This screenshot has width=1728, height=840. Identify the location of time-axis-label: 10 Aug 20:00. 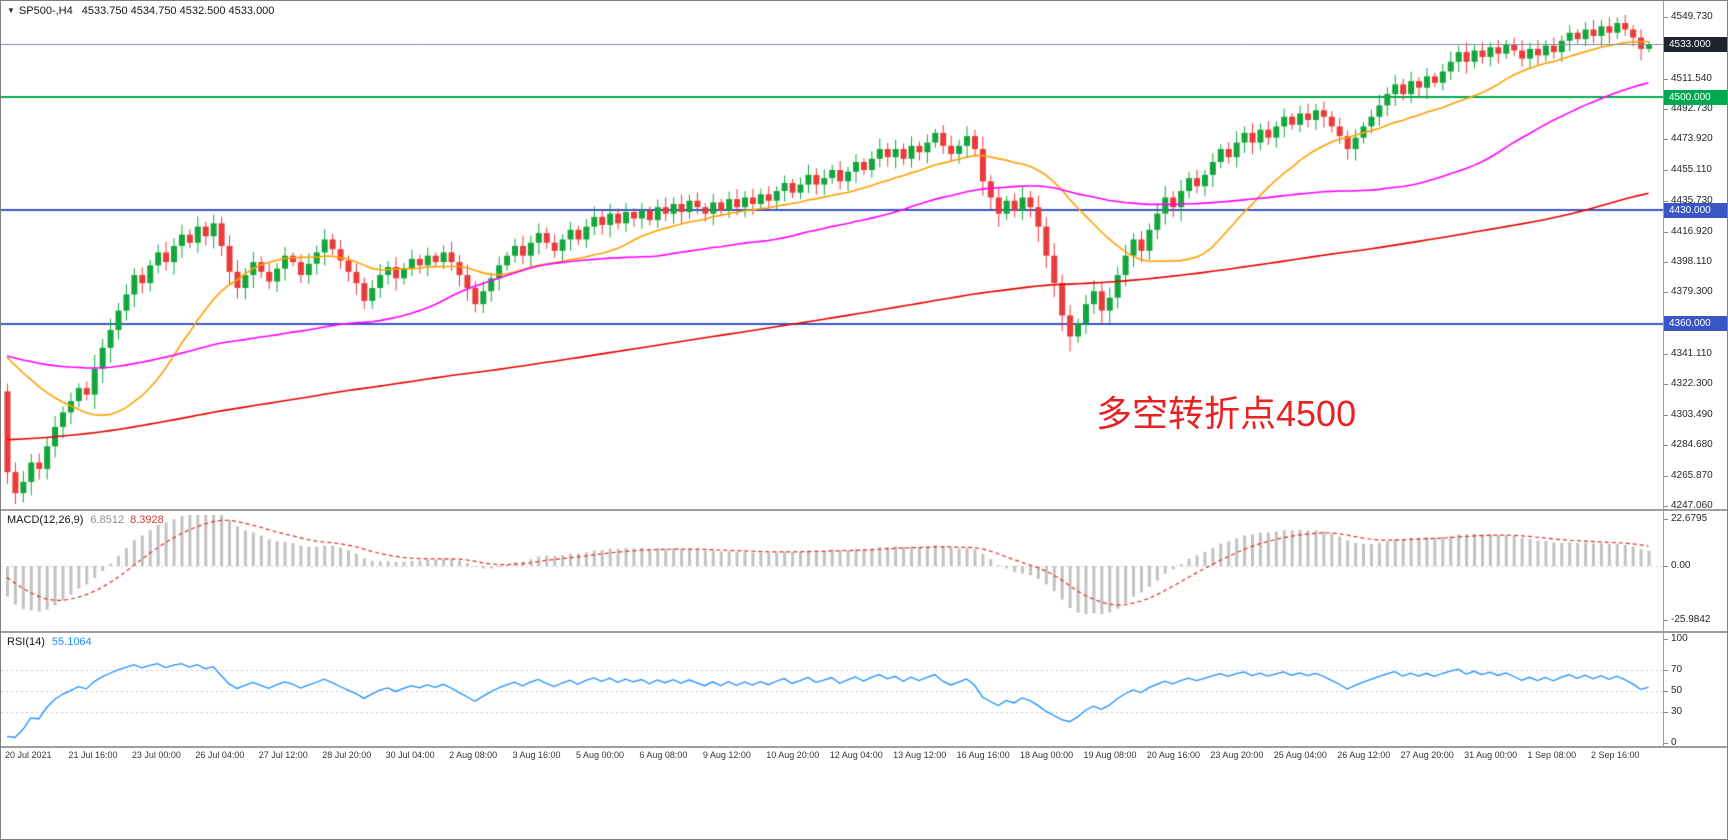
(793, 755).